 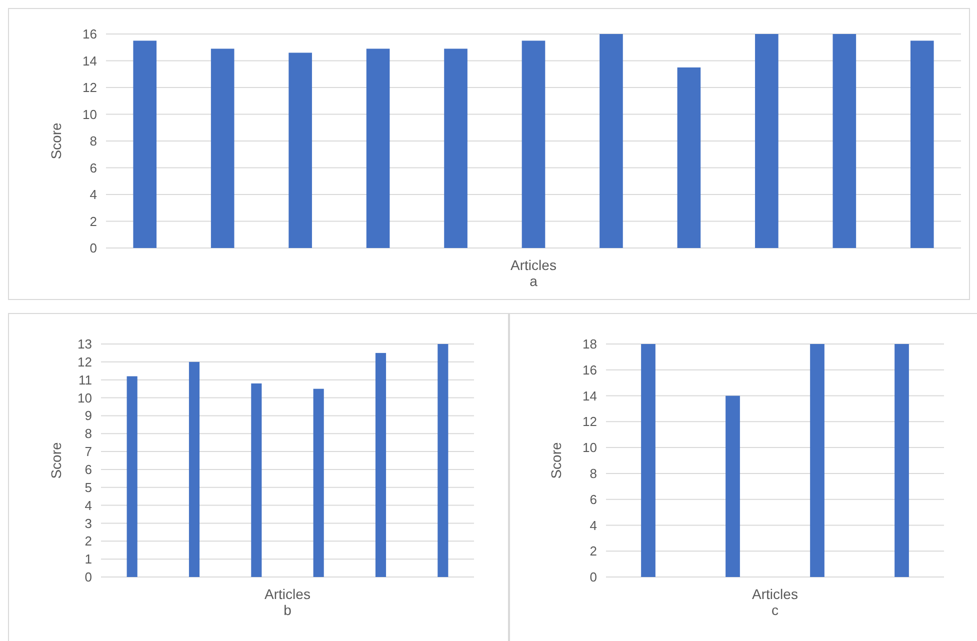 What do you see at coordinates (775, 610) in the screenshot?
I see `text: c` at bounding box center [775, 610].